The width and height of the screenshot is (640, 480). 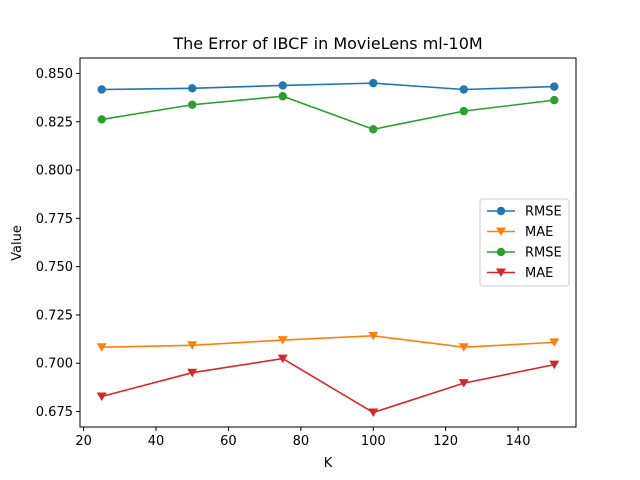 I want to click on x-tick-label: 140, so click(x=518, y=441).